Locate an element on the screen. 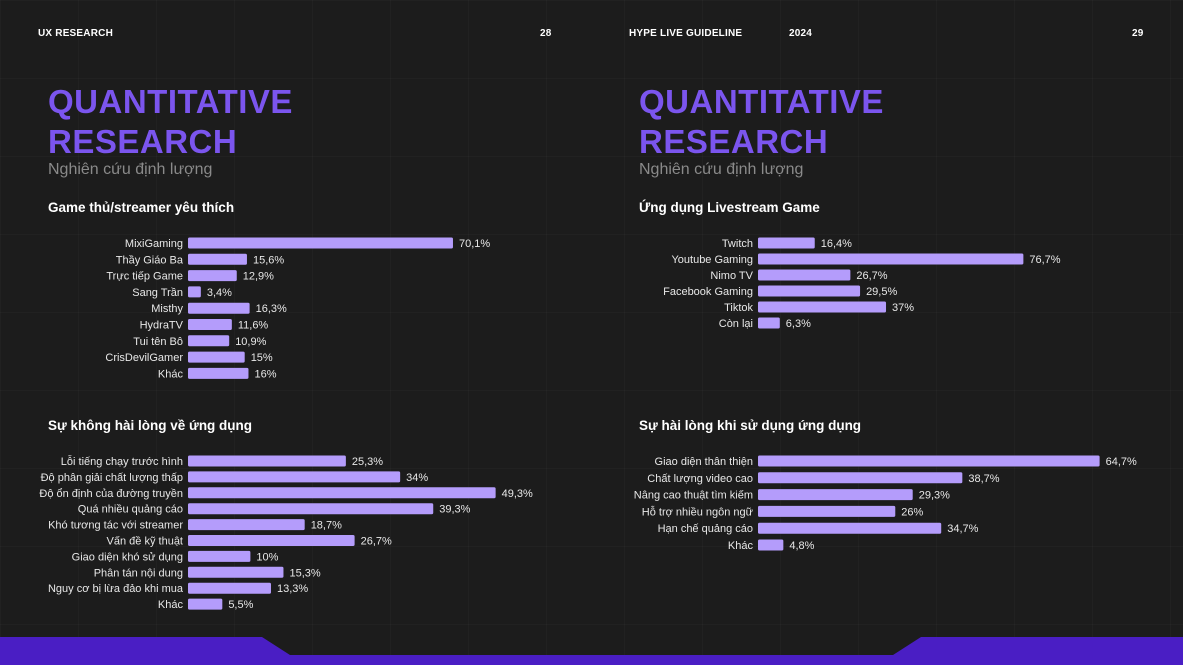 Image resolution: width=1183 pixels, height=665 pixels. chart-title-favorite-streamers: Game thủ/streamer yêu thích is located at coordinates (141, 207).